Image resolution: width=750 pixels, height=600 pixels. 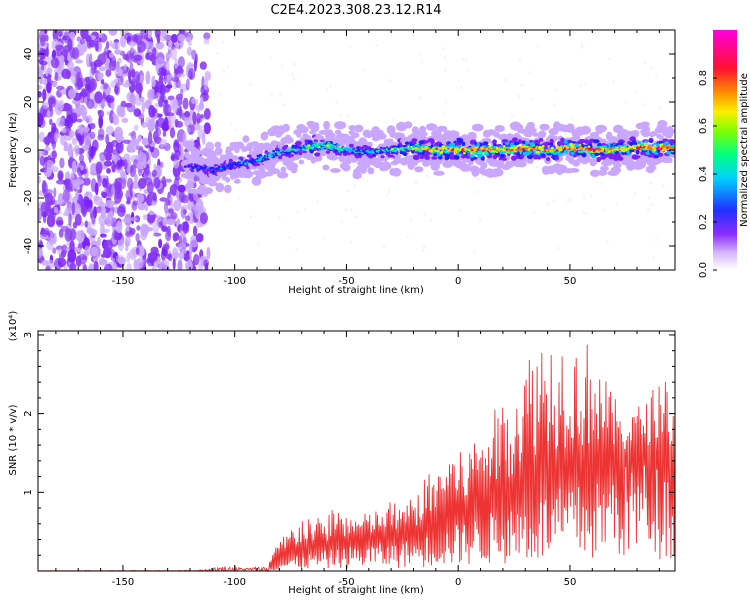 I want to click on spectrogram-y-tick-label: -40, so click(x=28, y=246).